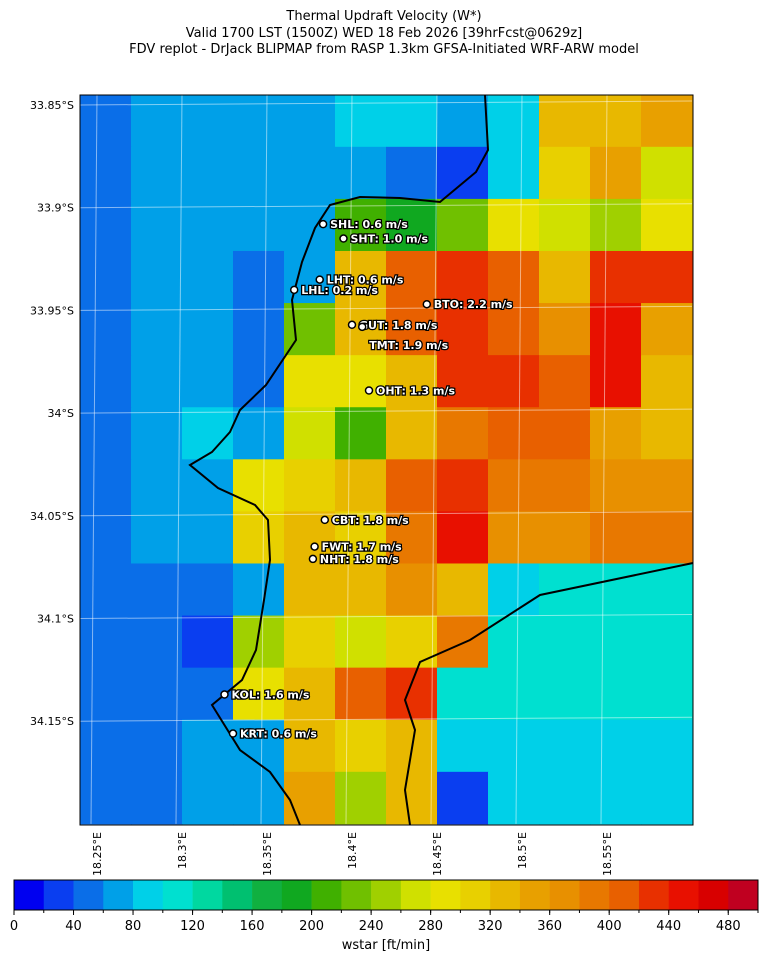  I want to click on colorbar-tick-label: 400, so click(609, 926).